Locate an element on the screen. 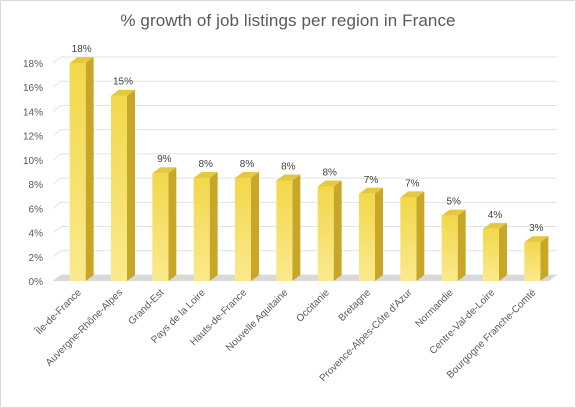  bar-pays-de-la-loire is located at coordinates (205, 226).